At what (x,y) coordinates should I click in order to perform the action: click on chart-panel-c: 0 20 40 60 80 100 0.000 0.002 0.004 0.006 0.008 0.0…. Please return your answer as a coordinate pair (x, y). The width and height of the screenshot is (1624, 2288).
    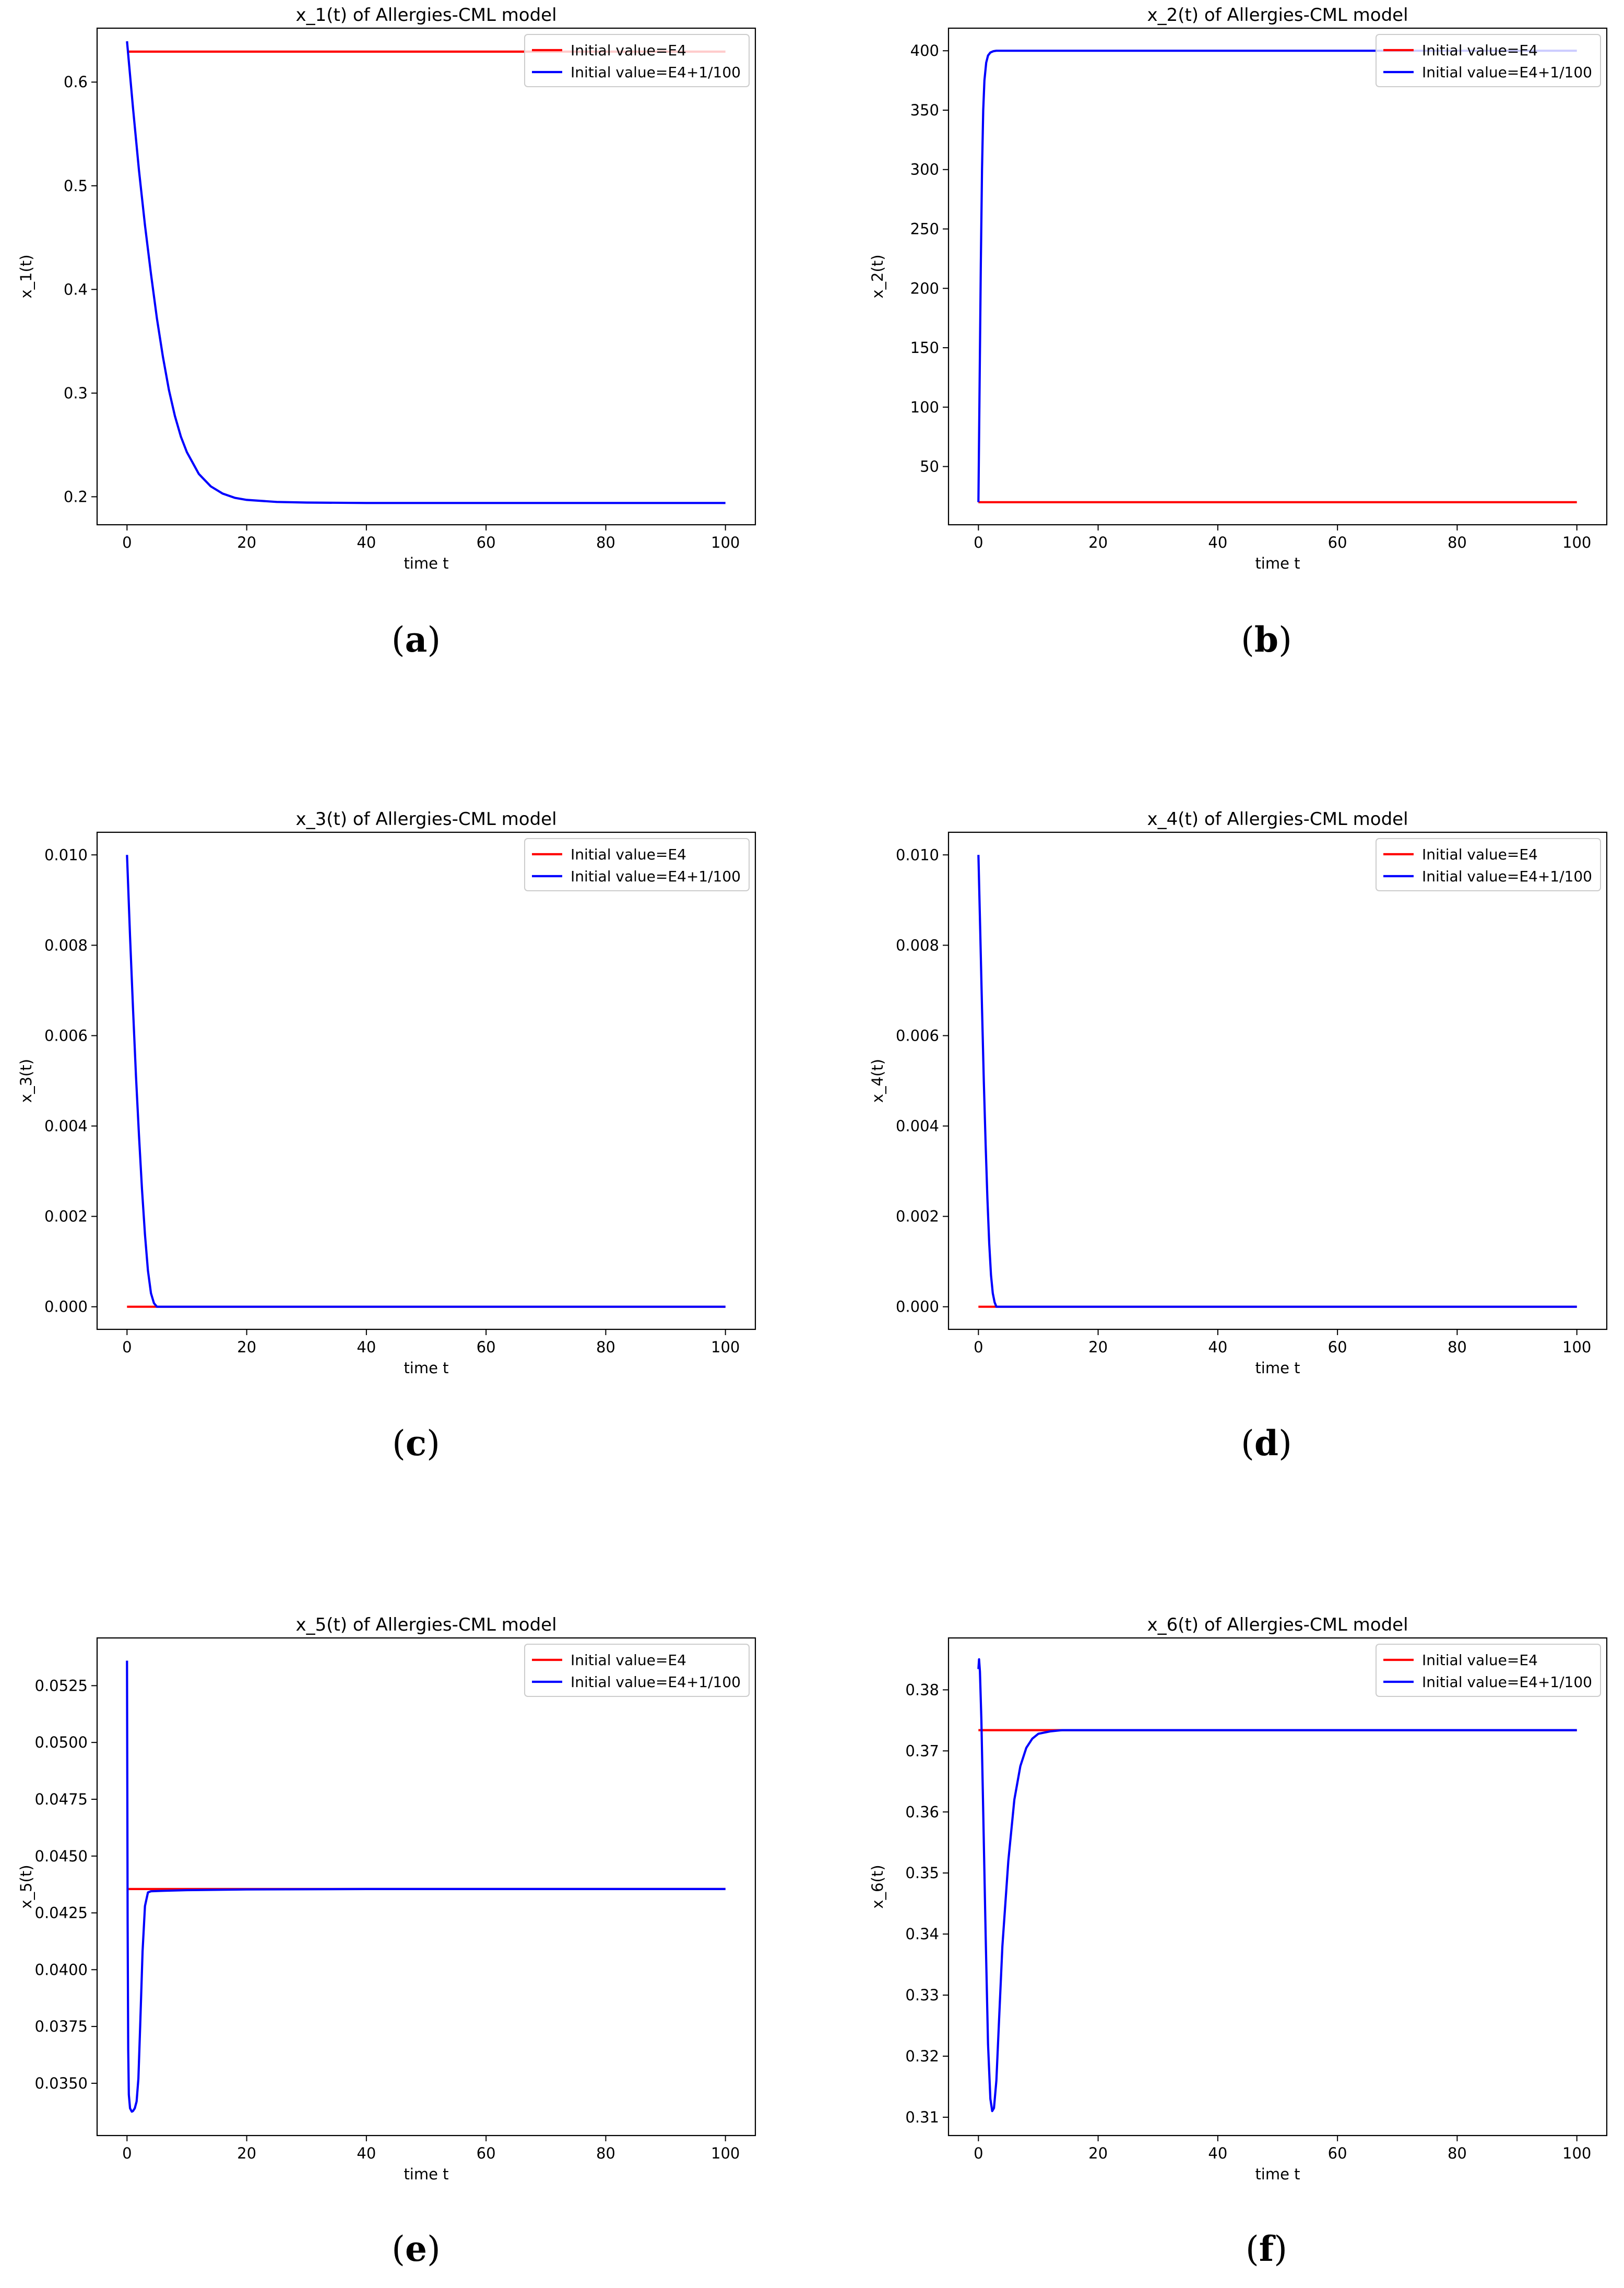
    Looking at the image, I should click on (387, 1136).